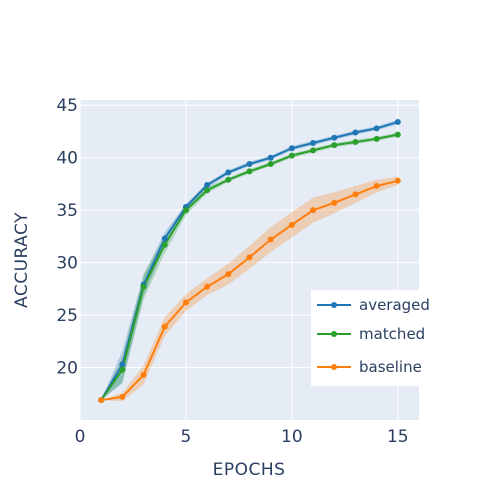 This screenshot has width=500, height=500. Describe the element at coordinates (394, 305) in the screenshot. I see `legend-label: averaged` at that location.